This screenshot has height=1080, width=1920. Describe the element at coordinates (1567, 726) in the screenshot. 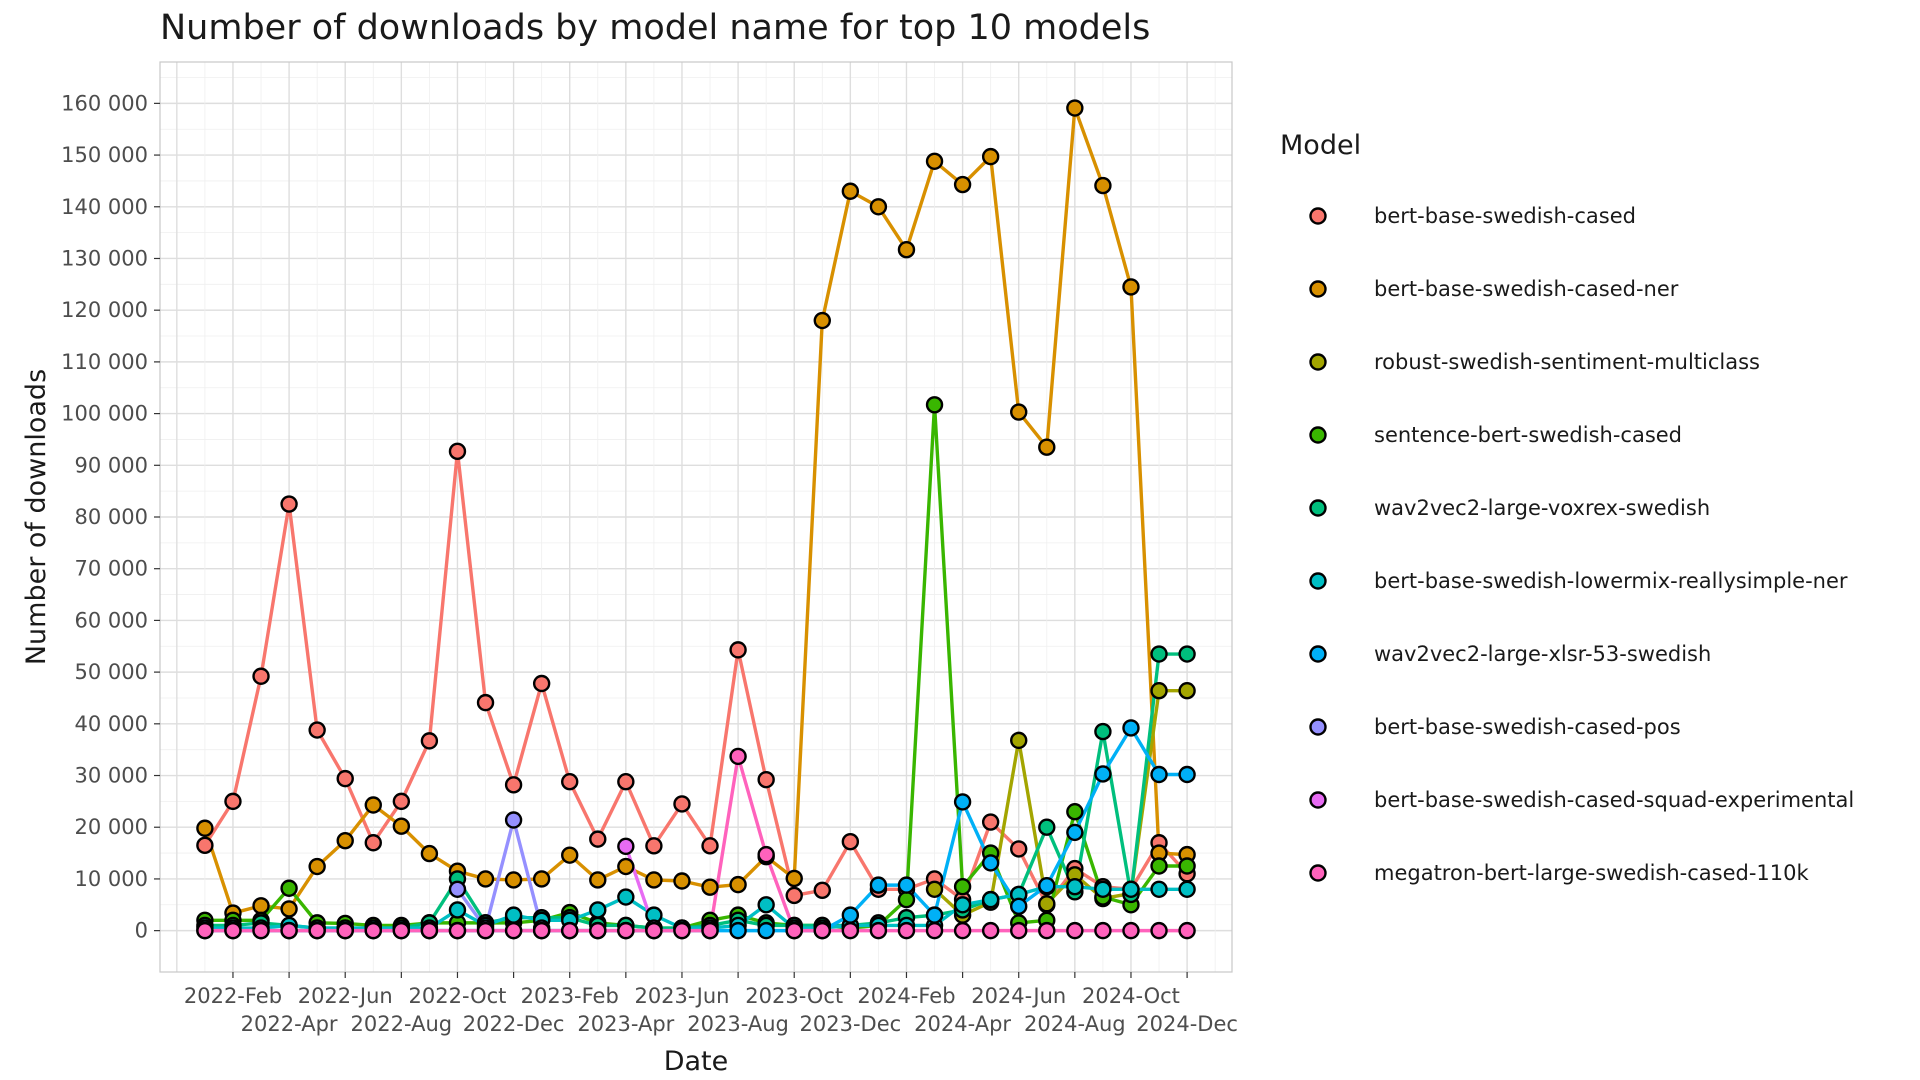

I see `legend-item: bert-base-swedish-cased-pos` at that location.